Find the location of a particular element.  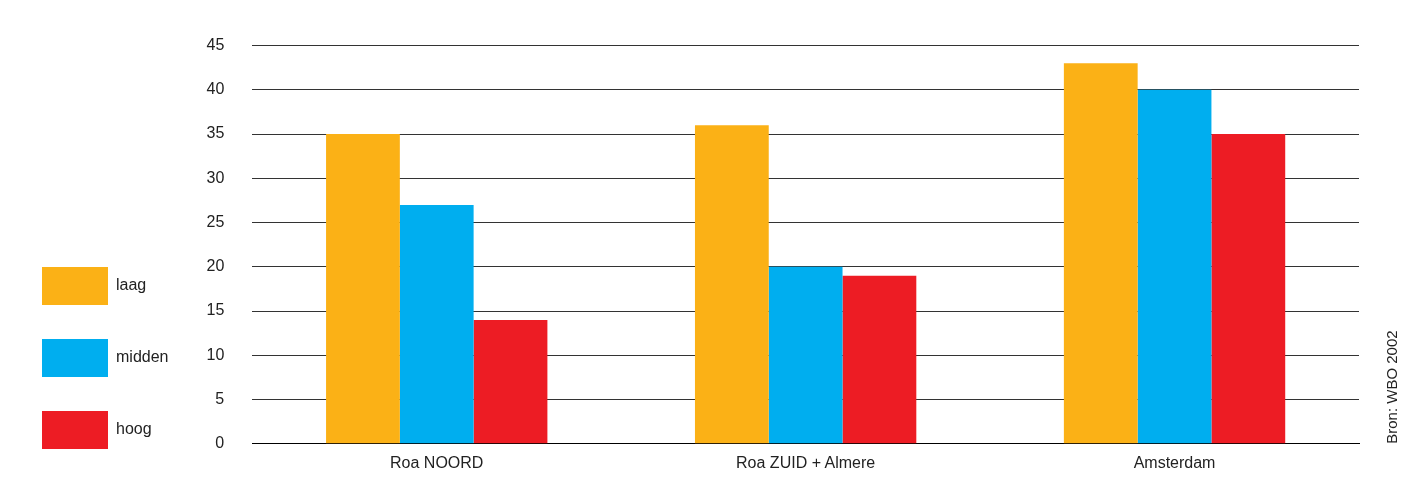

legend-label: midden is located at coordinates (142, 357).